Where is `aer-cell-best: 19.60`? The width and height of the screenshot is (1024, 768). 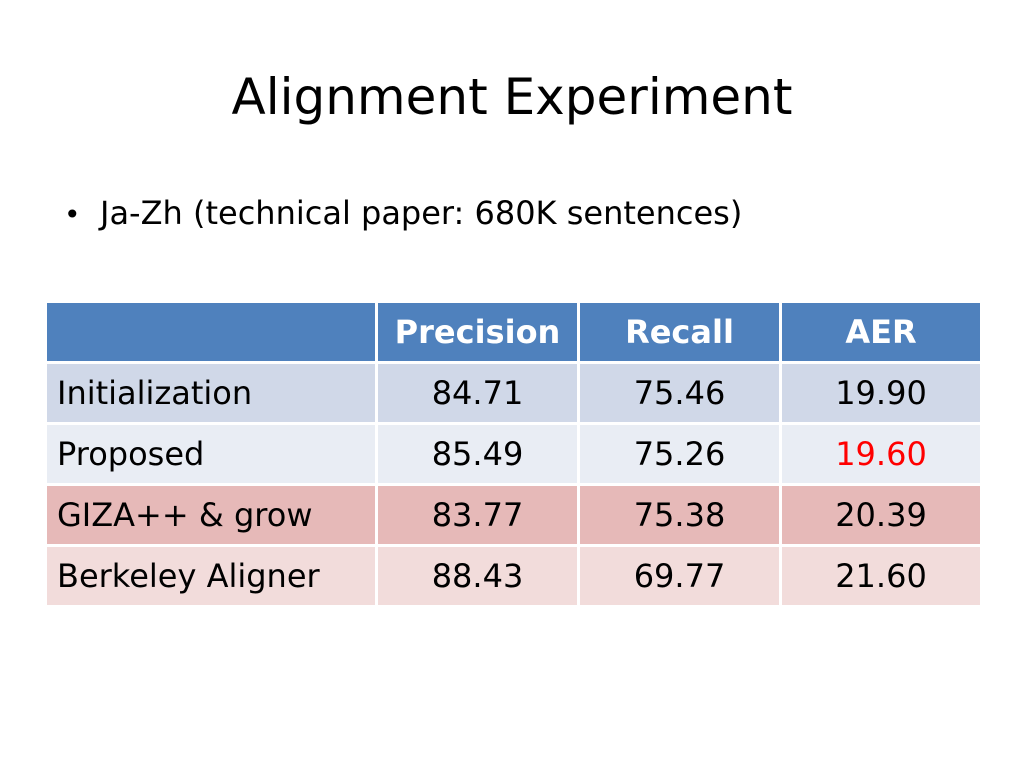 aer-cell-best: 19.60 is located at coordinates (881, 454).